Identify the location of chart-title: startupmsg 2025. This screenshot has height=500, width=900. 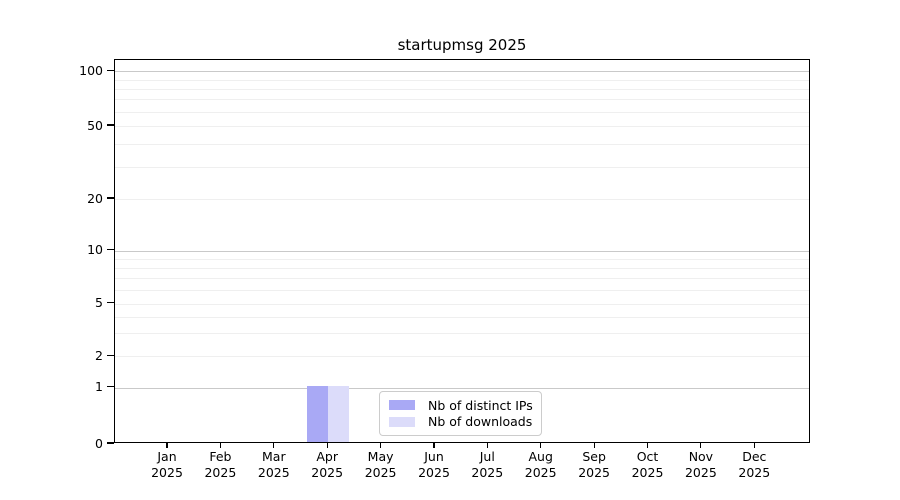
(462, 45).